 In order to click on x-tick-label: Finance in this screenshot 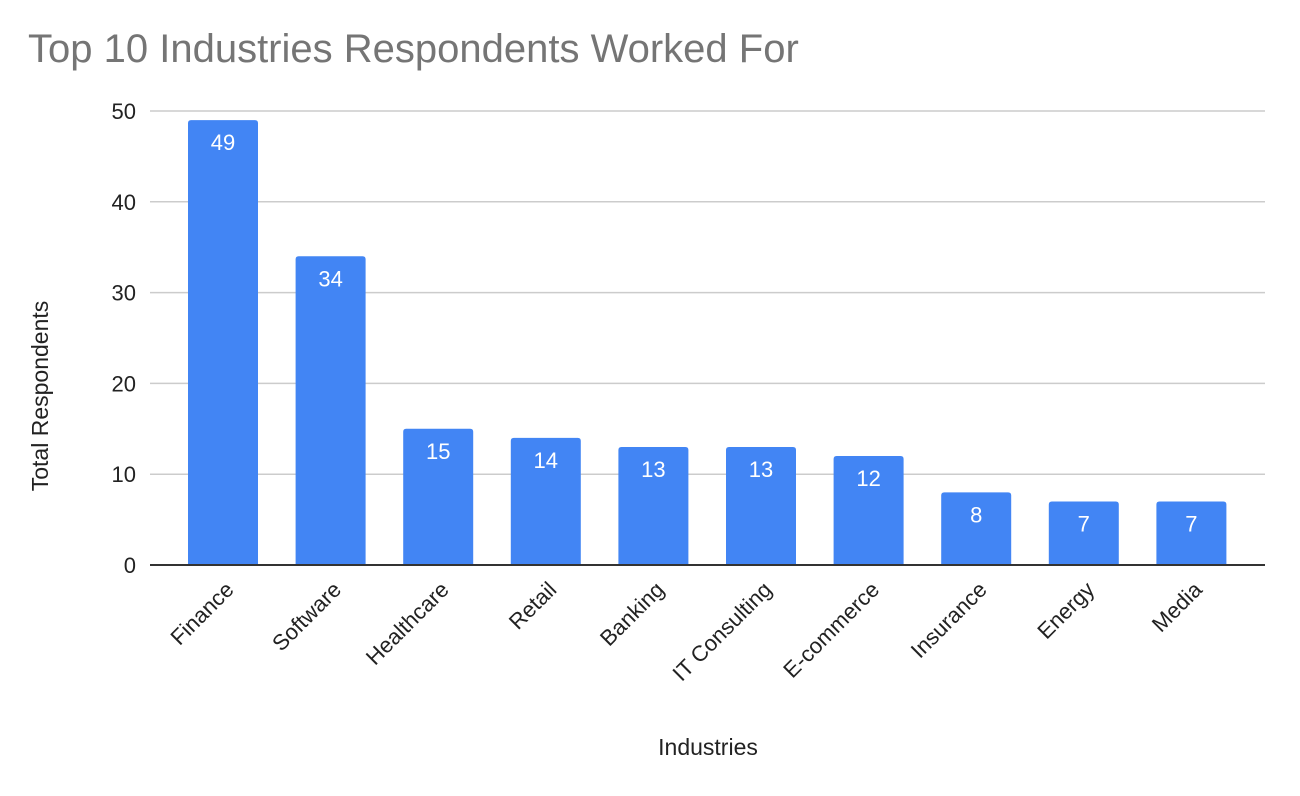, I will do `click(202, 613)`.